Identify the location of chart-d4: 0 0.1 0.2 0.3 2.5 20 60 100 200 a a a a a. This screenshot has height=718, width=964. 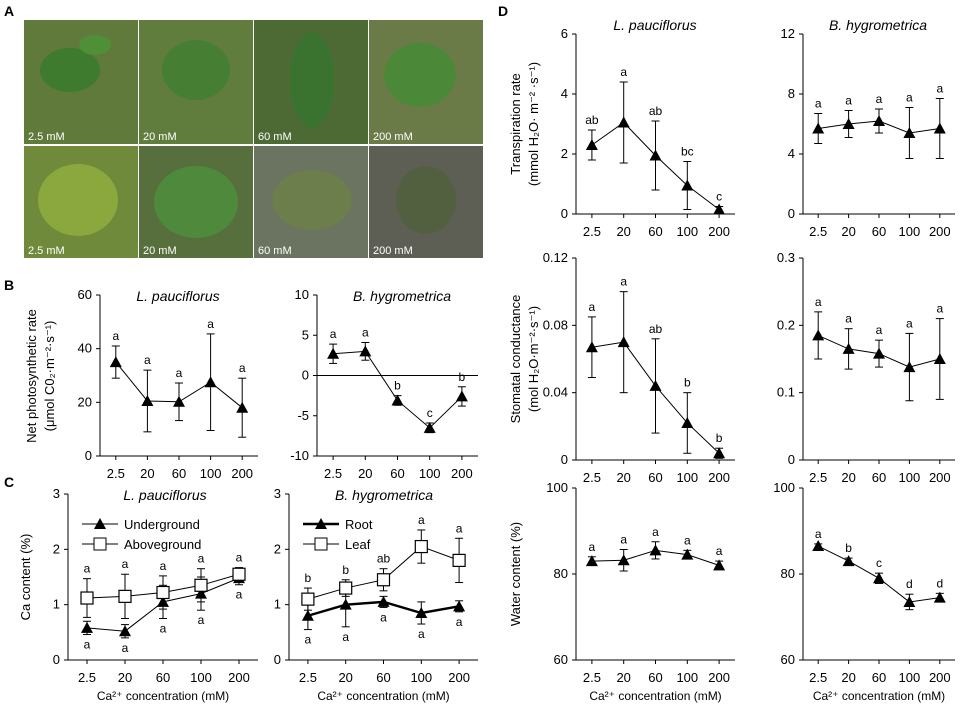
(866, 367).